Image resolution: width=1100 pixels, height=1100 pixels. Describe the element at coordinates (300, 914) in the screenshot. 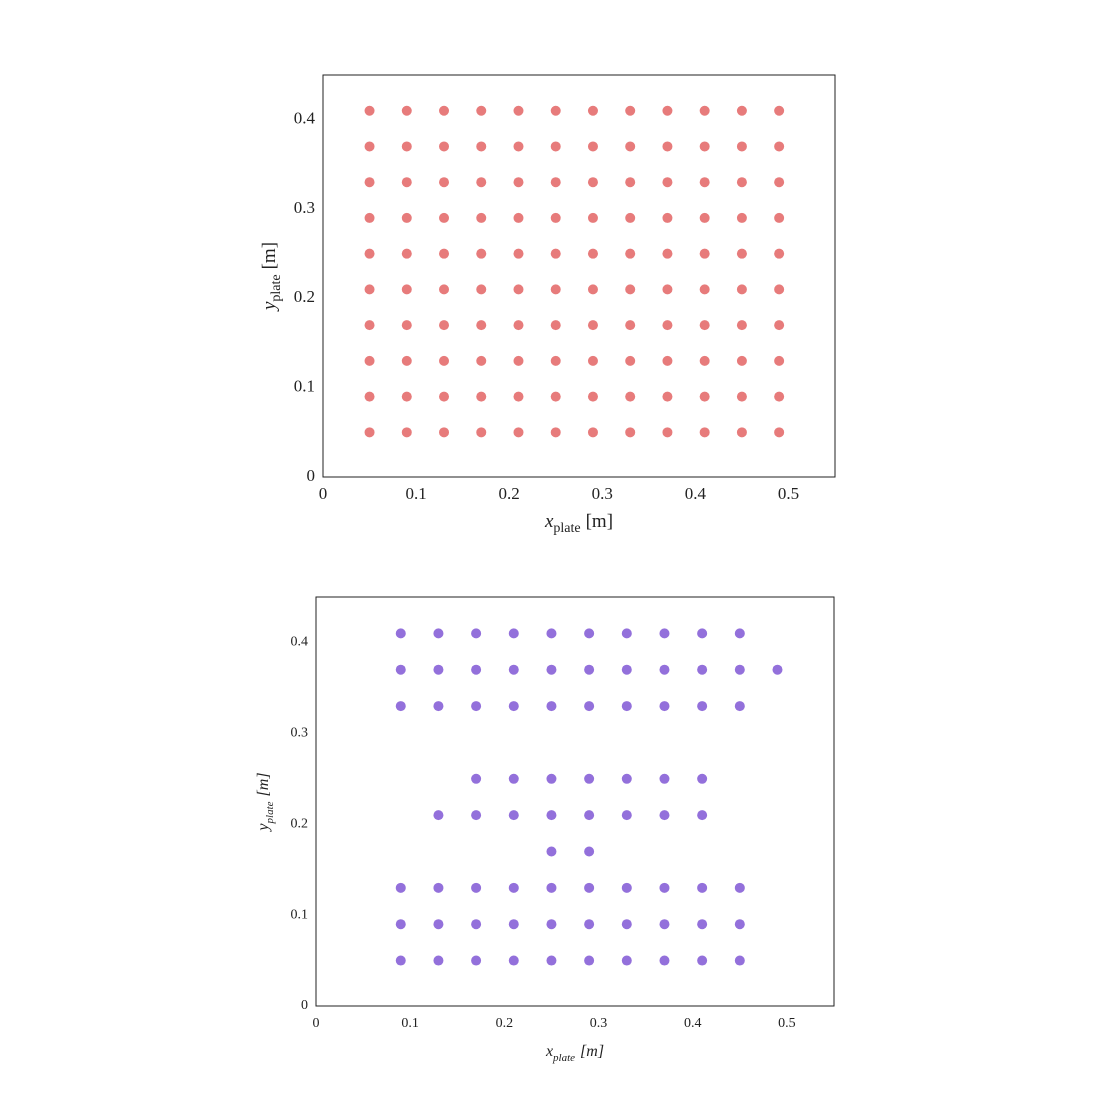

I see `y-tick-label: 0.1` at that location.